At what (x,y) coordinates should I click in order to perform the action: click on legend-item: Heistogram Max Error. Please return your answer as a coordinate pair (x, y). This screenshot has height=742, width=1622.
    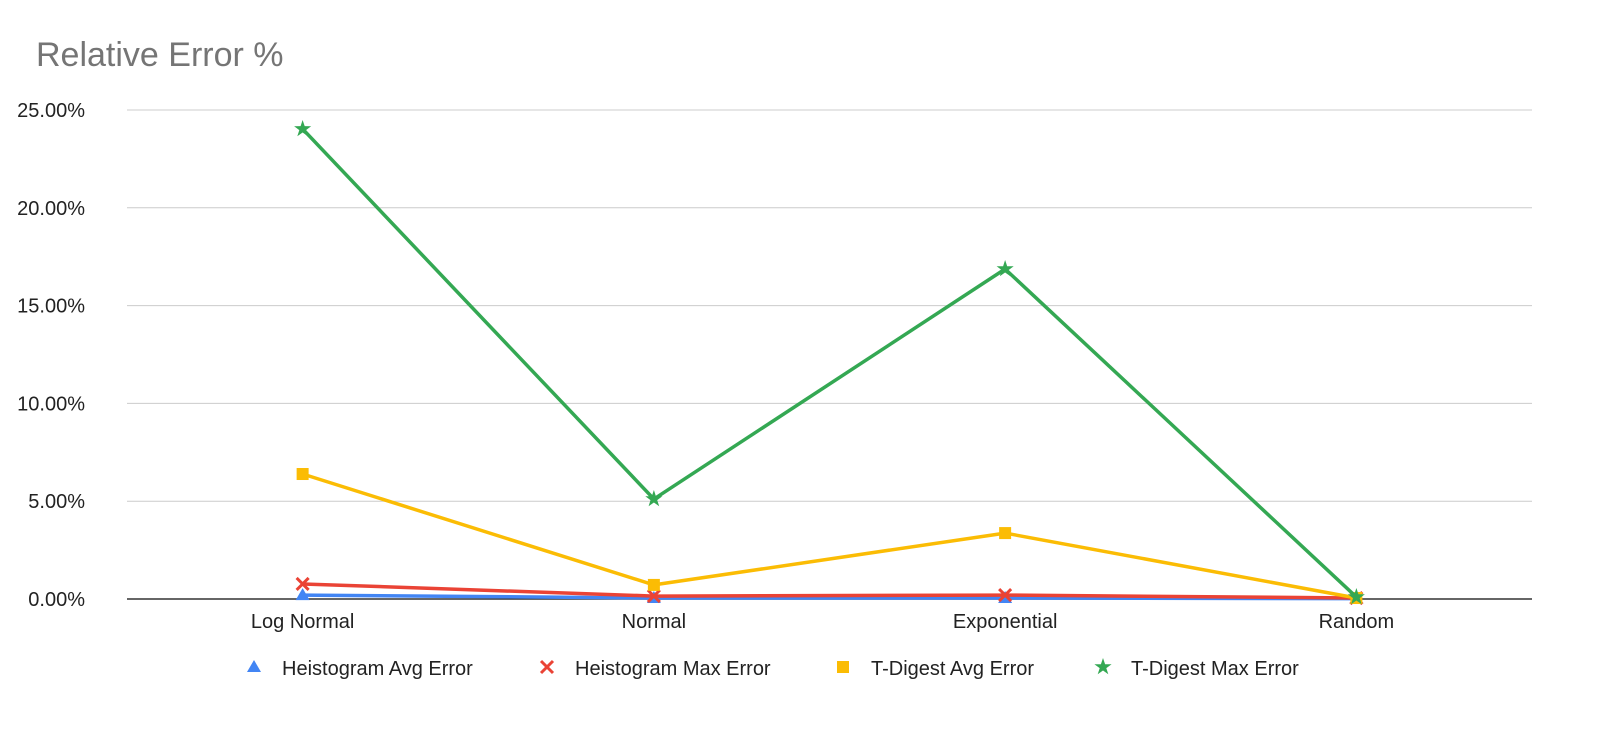
    Looking at the image, I should click on (655, 669).